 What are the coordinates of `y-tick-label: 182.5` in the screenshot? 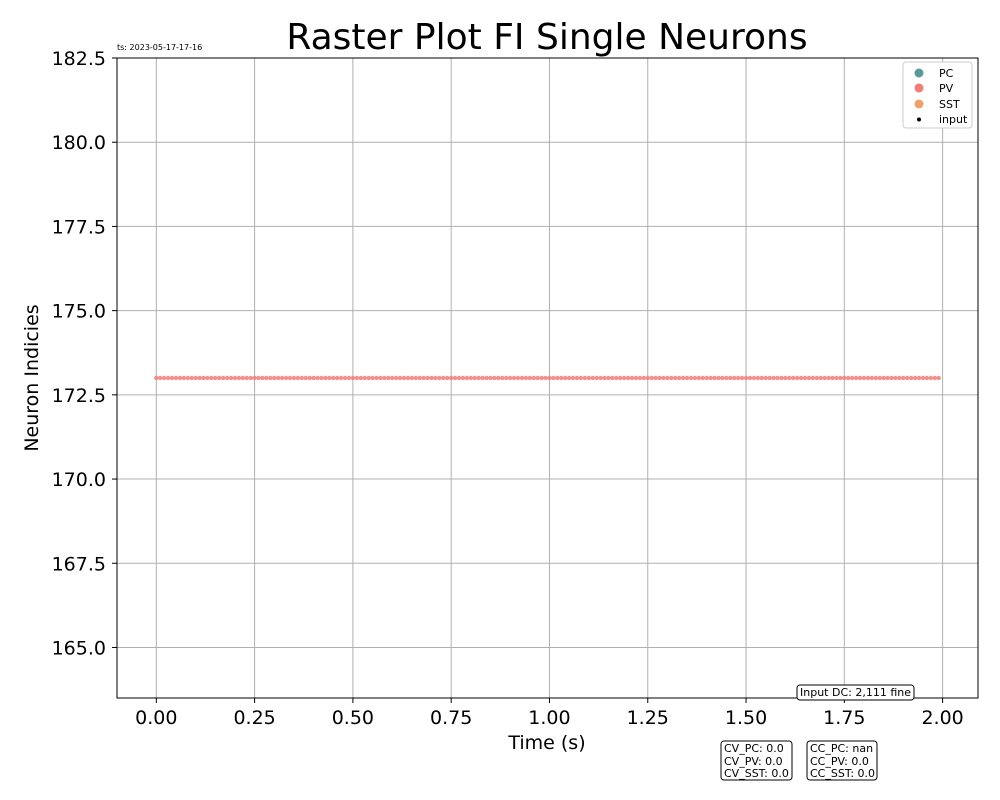 It's located at (79, 59).